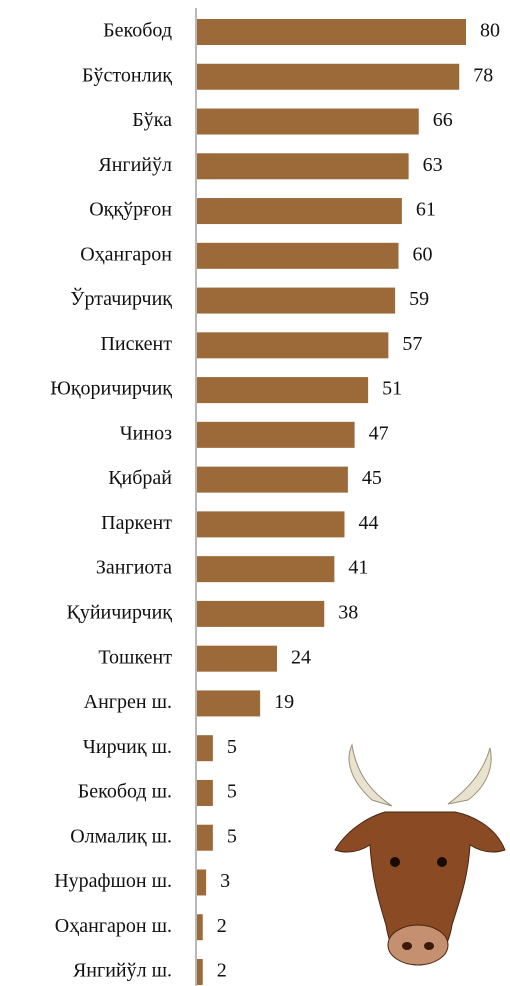 Image resolution: width=510 pixels, height=986 pixels. What do you see at coordinates (134, 568) in the screenshot?
I see `category-label: Зангиота` at bounding box center [134, 568].